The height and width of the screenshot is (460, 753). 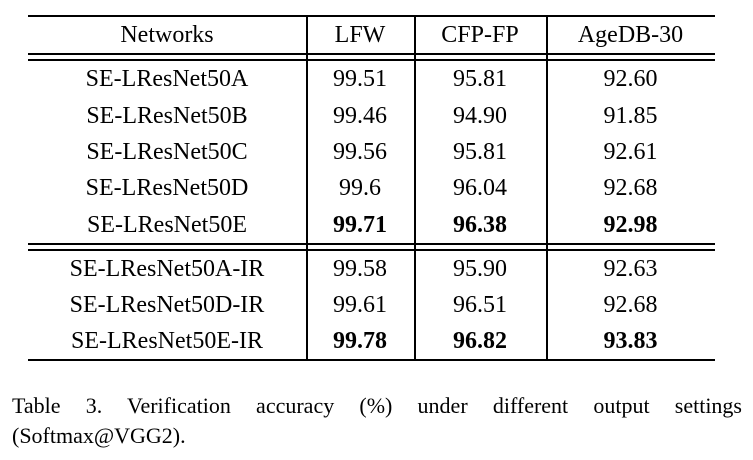 I want to click on table-row: SE-LResNet50B 99.46 94.90 91.85, so click(x=371, y=115).